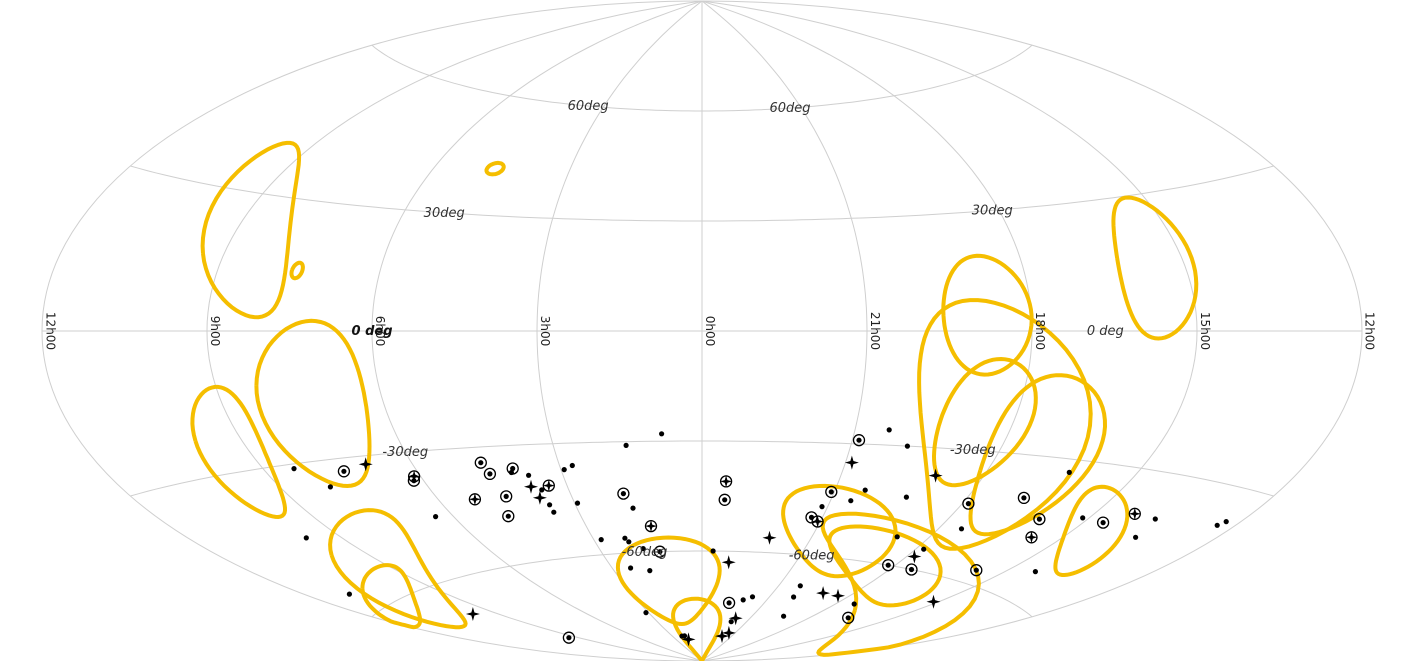 This screenshot has width=1405, height=661. What do you see at coordinates (1205, 331) in the screenshot?
I see `ra-tick-label: 15h00` at bounding box center [1205, 331].